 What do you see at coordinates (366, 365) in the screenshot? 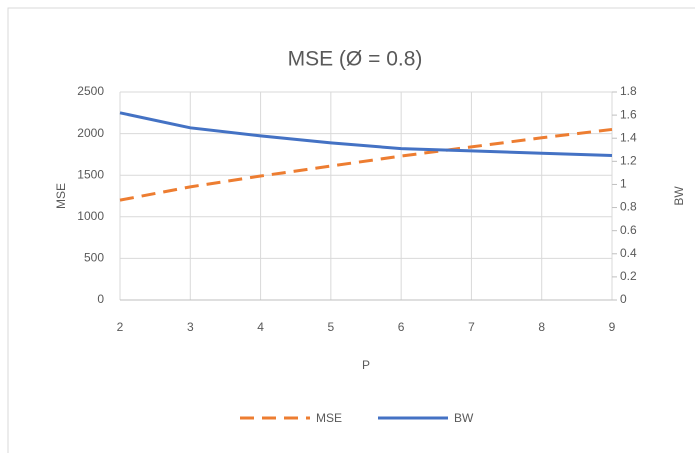
I see `x-axis-label: P` at bounding box center [366, 365].